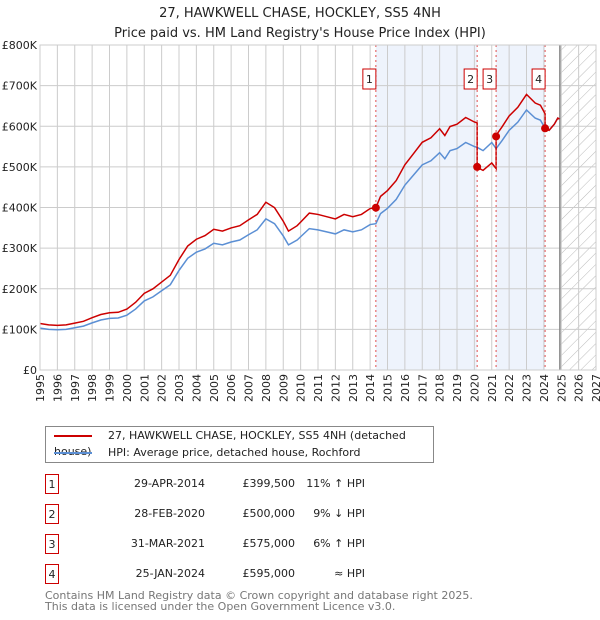 Image resolution: width=600 pixels, height=620 pixels. What do you see at coordinates (20, 126) in the screenshot?
I see `y-tick-label: £600K` at bounding box center [20, 126].